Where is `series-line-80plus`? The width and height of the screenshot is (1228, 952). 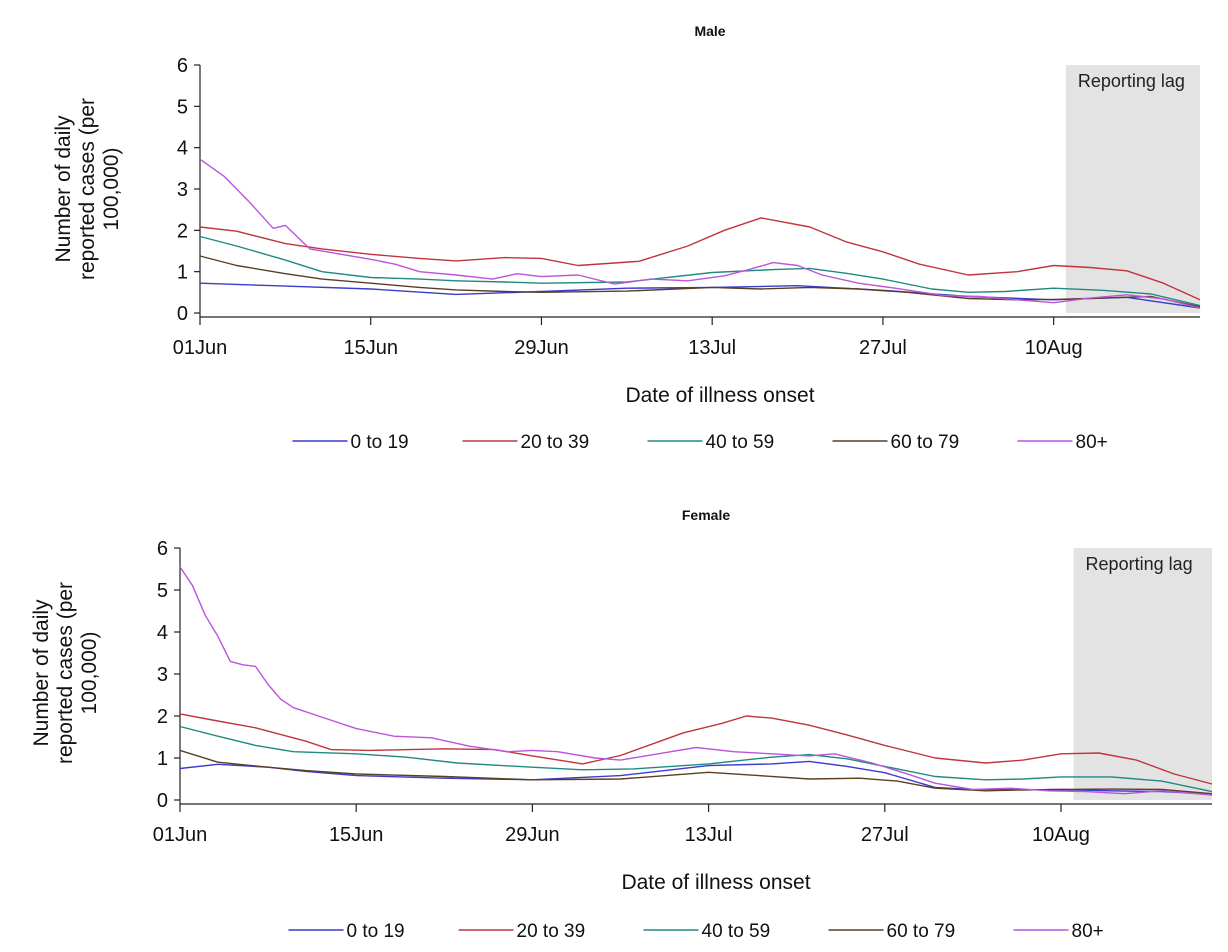 series-line-80plus is located at coordinates (700, 233).